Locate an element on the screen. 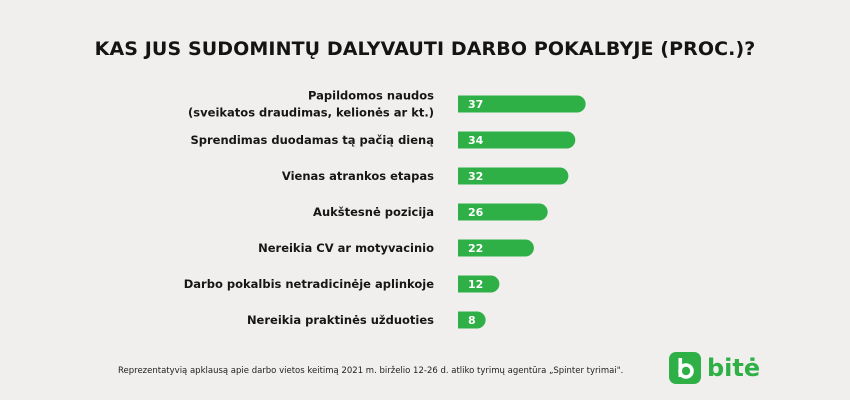 The height and width of the screenshot is (400, 850). value-label: 32 is located at coordinates (475, 176).